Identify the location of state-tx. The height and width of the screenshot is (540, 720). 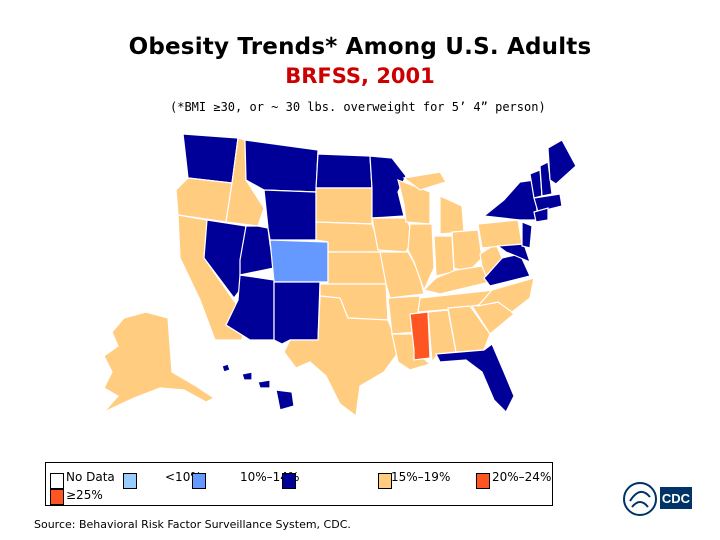
(342, 356).